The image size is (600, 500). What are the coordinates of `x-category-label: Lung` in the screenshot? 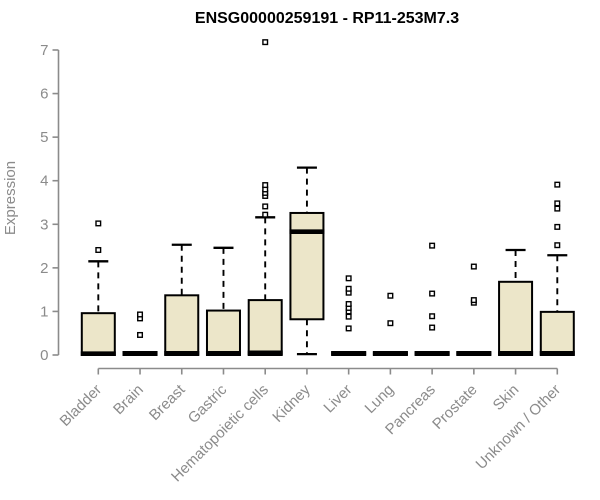 It's located at (380, 399).